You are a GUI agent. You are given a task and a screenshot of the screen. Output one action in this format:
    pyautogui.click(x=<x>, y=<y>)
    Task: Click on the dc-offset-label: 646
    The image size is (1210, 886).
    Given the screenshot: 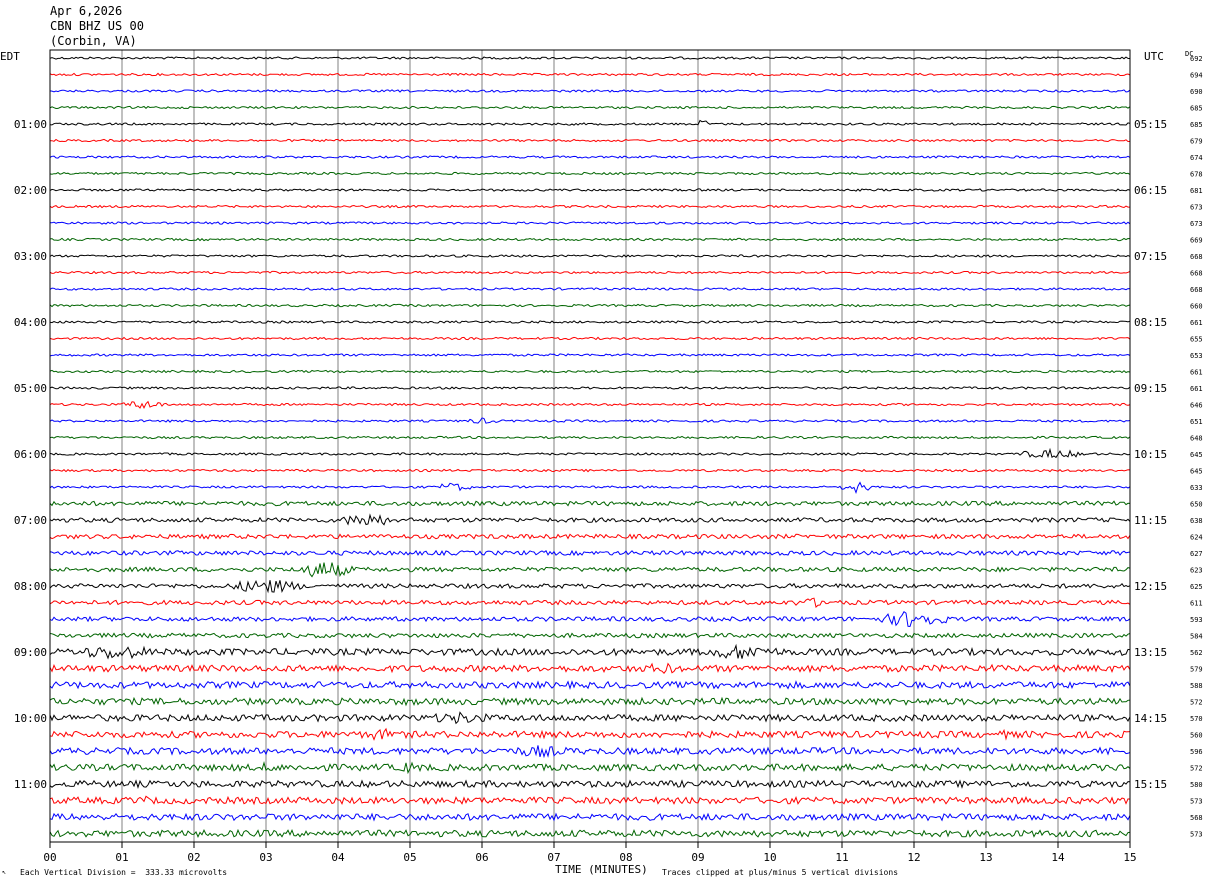 What is the action you would take?
    pyautogui.click(x=1196, y=406)
    